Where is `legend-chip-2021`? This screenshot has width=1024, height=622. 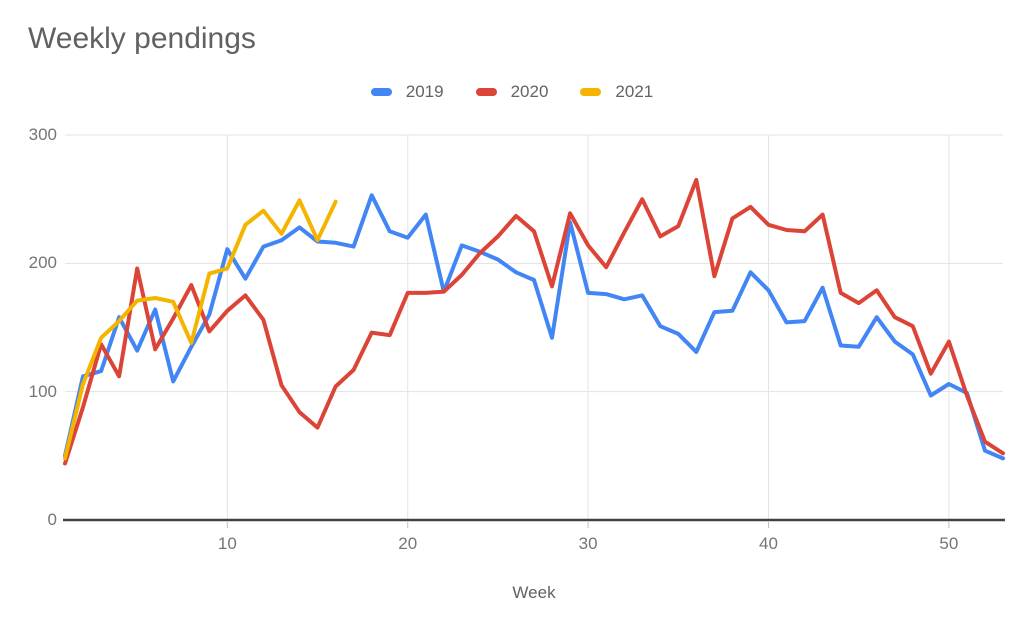
legend-chip-2021 is located at coordinates (591, 92).